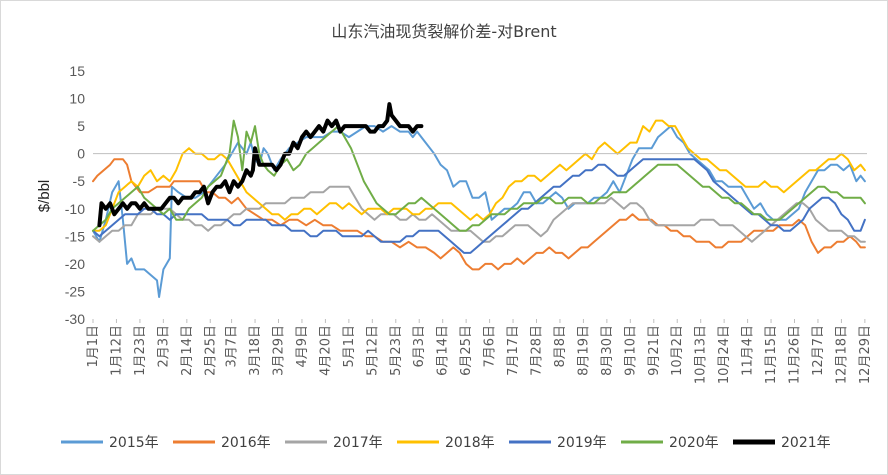  What do you see at coordinates (654, 350) in the screenshot?
I see `x-tick-label: 9月21日` at bounding box center [654, 350].